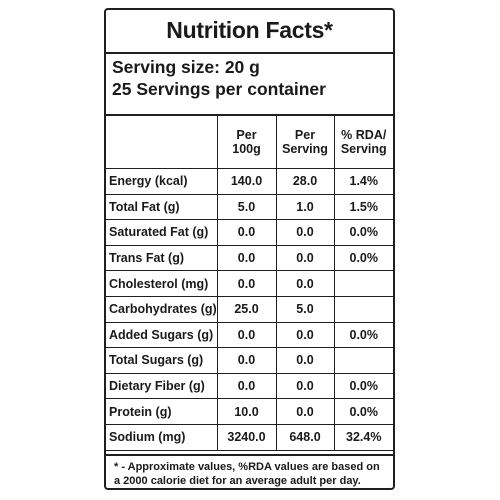 This screenshot has height=500, width=500. What do you see at coordinates (162, 142) in the screenshot?
I see `header-nutrient` at bounding box center [162, 142].